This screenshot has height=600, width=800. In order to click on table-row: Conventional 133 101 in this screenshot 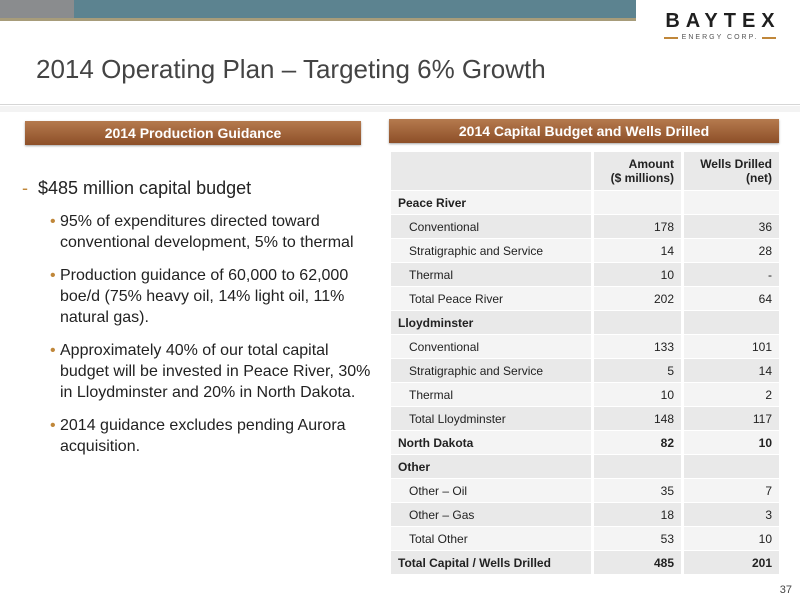, I will do `click(585, 346)`.